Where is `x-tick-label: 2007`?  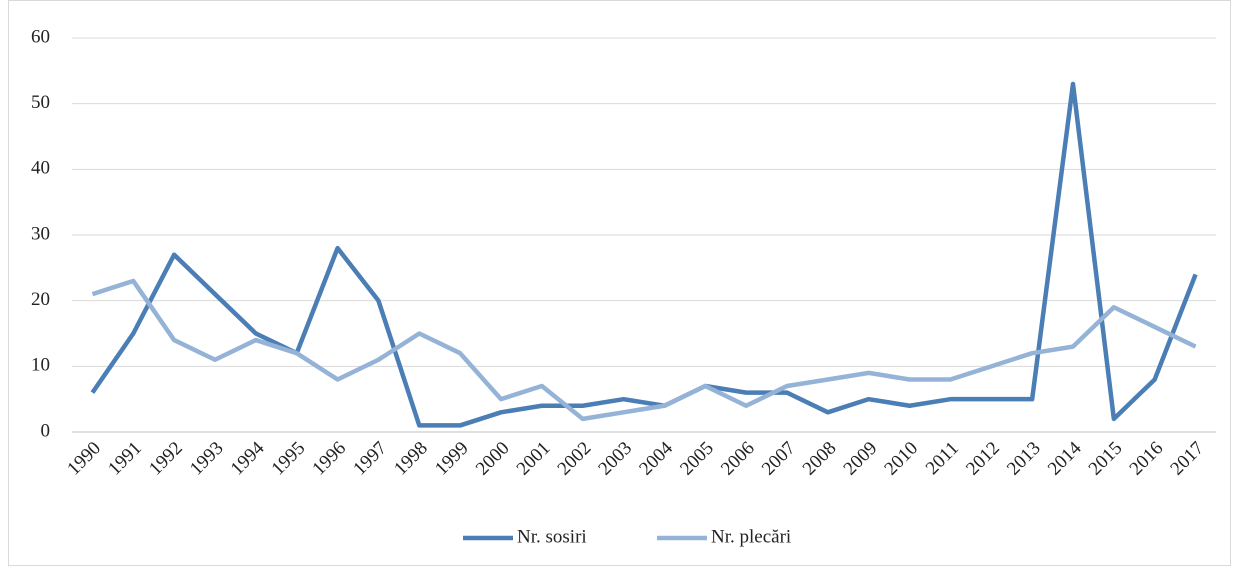 x-tick-label: 2007 is located at coordinates (779, 459).